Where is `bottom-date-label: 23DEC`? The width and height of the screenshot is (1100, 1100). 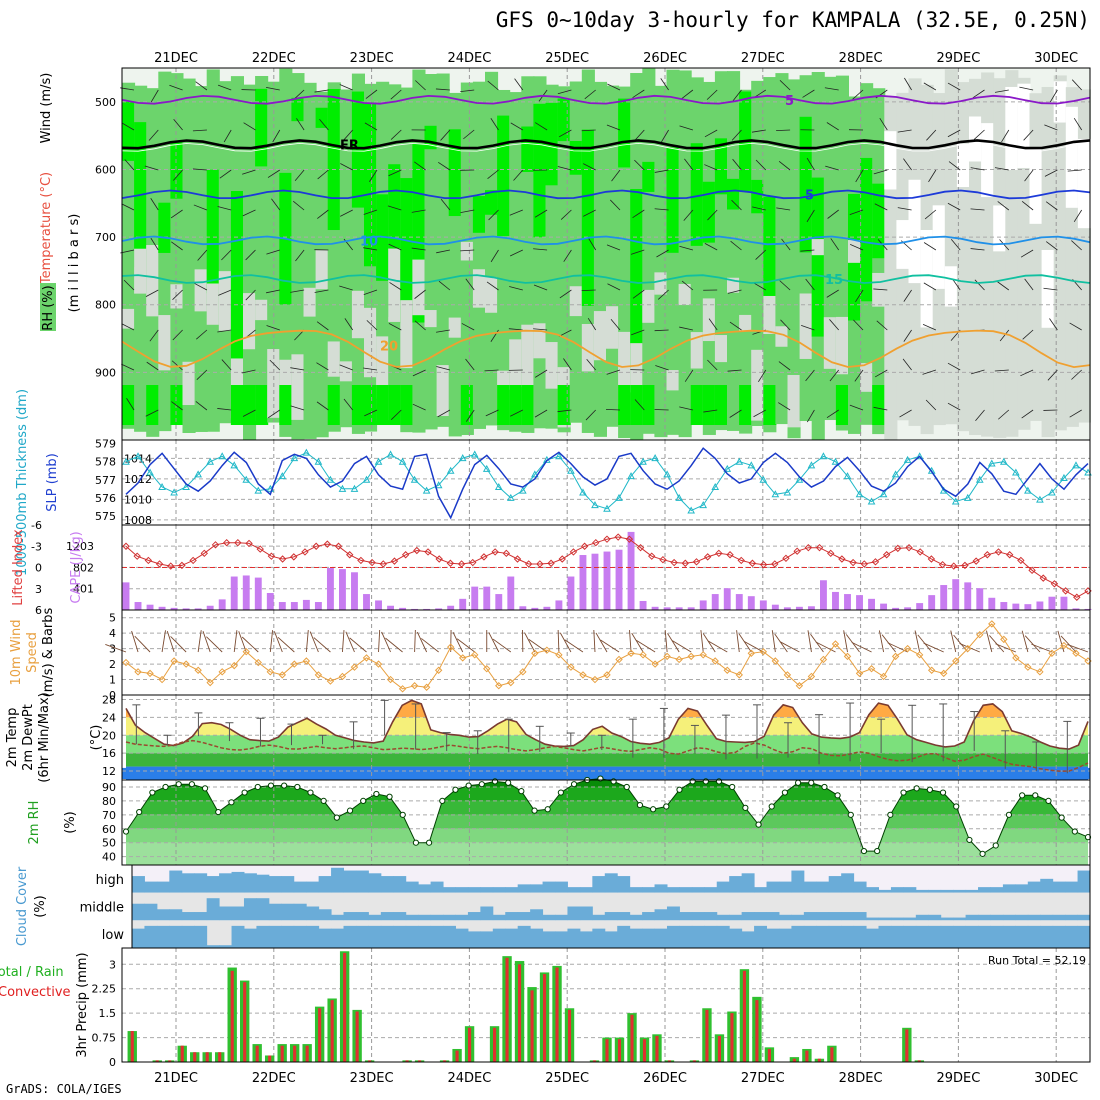
bottom-date-label: 23DEC is located at coordinates (372, 1078).